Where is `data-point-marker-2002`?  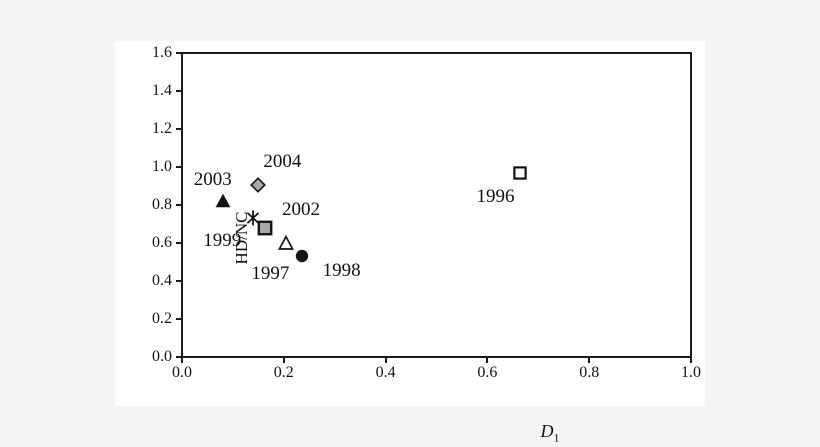 data-point-marker-2002 is located at coordinates (265, 228).